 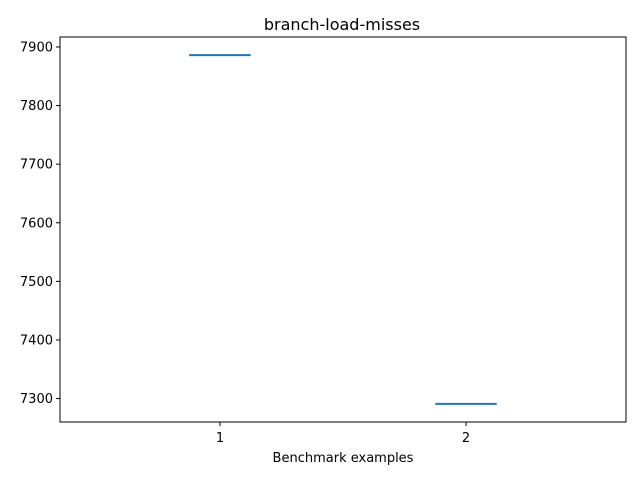 I want to click on y-tick-label: 7500, so click(x=36, y=282).